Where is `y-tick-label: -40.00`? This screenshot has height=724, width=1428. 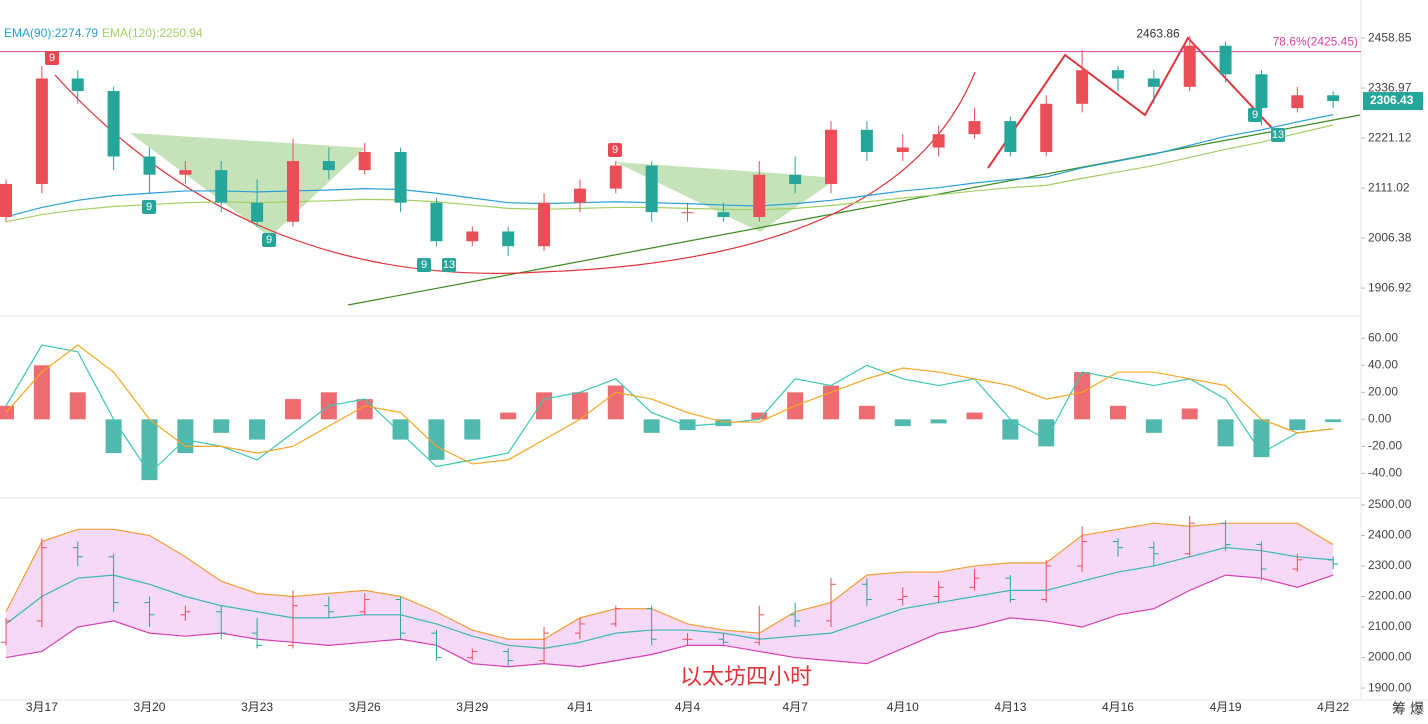 y-tick-label: -40.00 is located at coordinates (1385, 473).